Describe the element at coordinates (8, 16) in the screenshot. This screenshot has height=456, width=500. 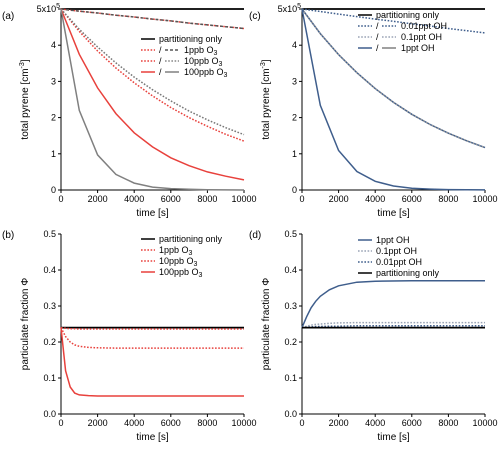
I see `panel-label: (a)` at that location.